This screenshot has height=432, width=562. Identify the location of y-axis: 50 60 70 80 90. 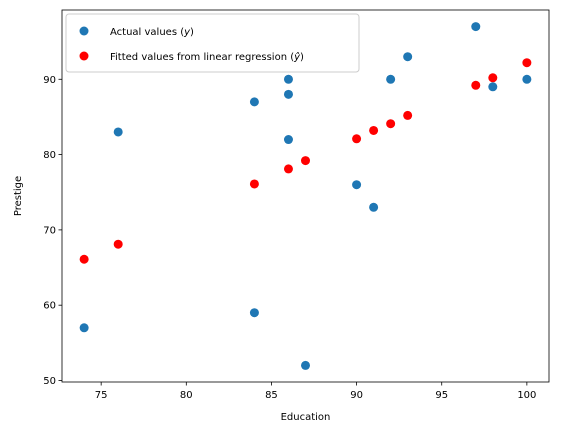
(52, 231).